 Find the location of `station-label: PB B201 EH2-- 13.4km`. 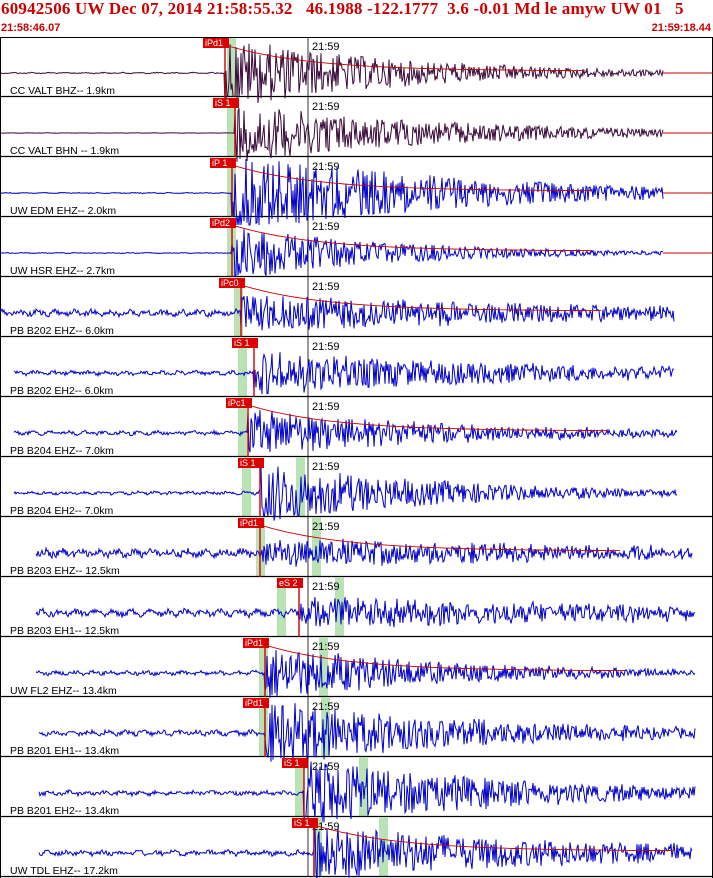

station-label: PB B201 EH2-- 13.4km is located at coordinates (64, 811).